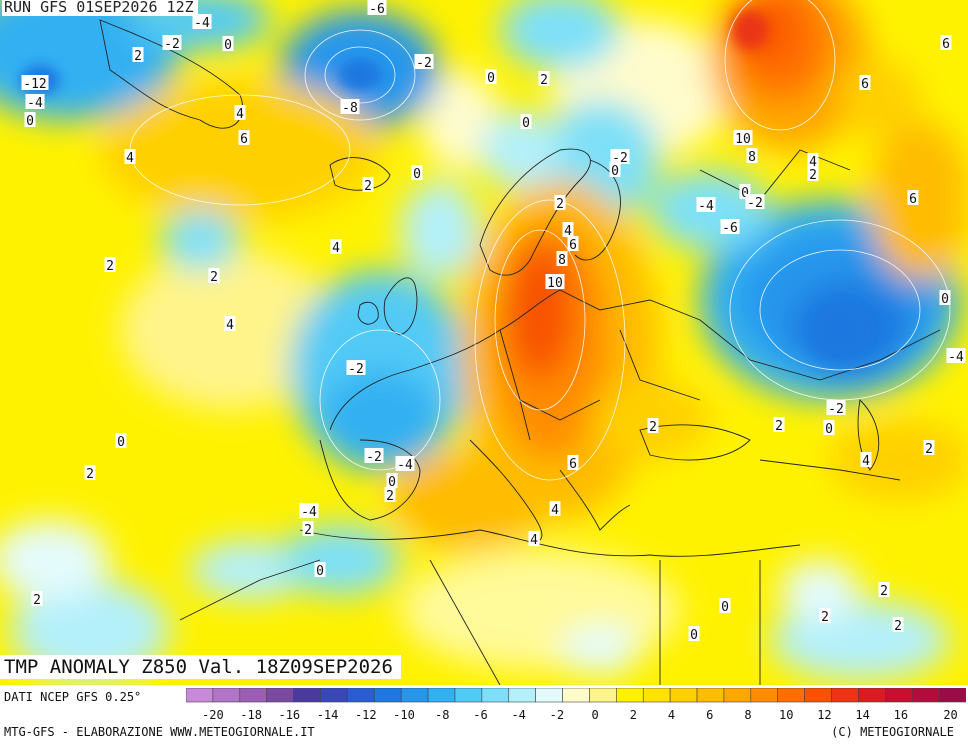 The height and width of the screenshot is (745, 968). Describe the element at coordinates (200, 667) in the screenshot. I see `map-title: TMP ANOMALY Z850 Val. 18Z09SEP2026` at that location.